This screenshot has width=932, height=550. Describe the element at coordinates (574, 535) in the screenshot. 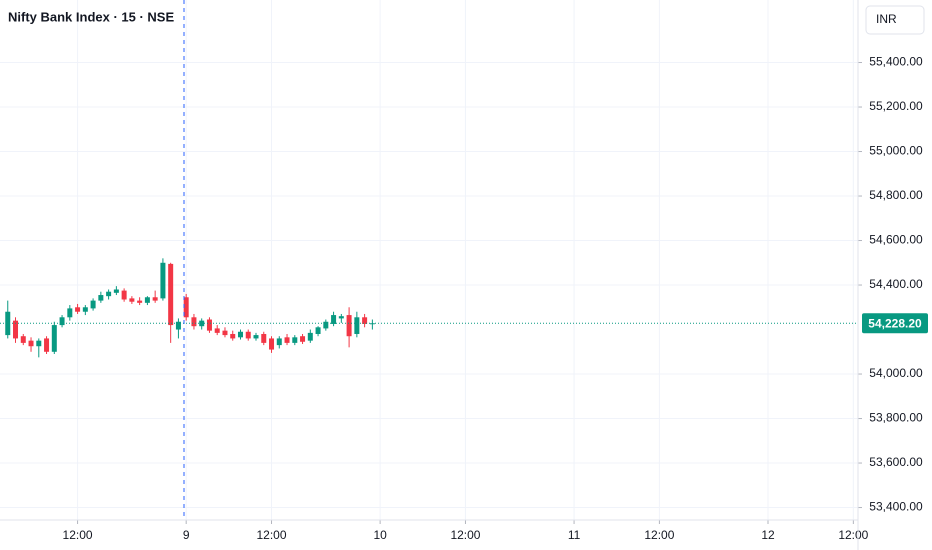

I see `x-tick-label: 11` at that location.